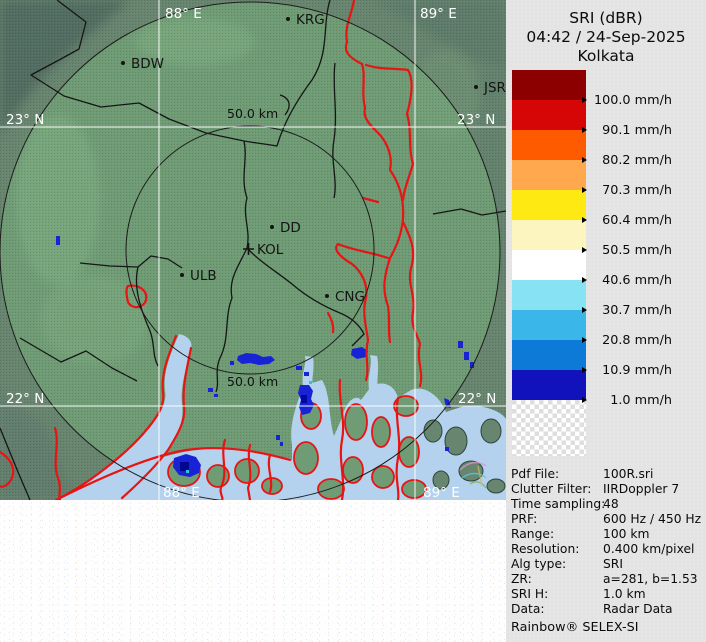  Describe the element at coordinates (124, 417) in the screenshot. I see `hooghly-river` at that location.